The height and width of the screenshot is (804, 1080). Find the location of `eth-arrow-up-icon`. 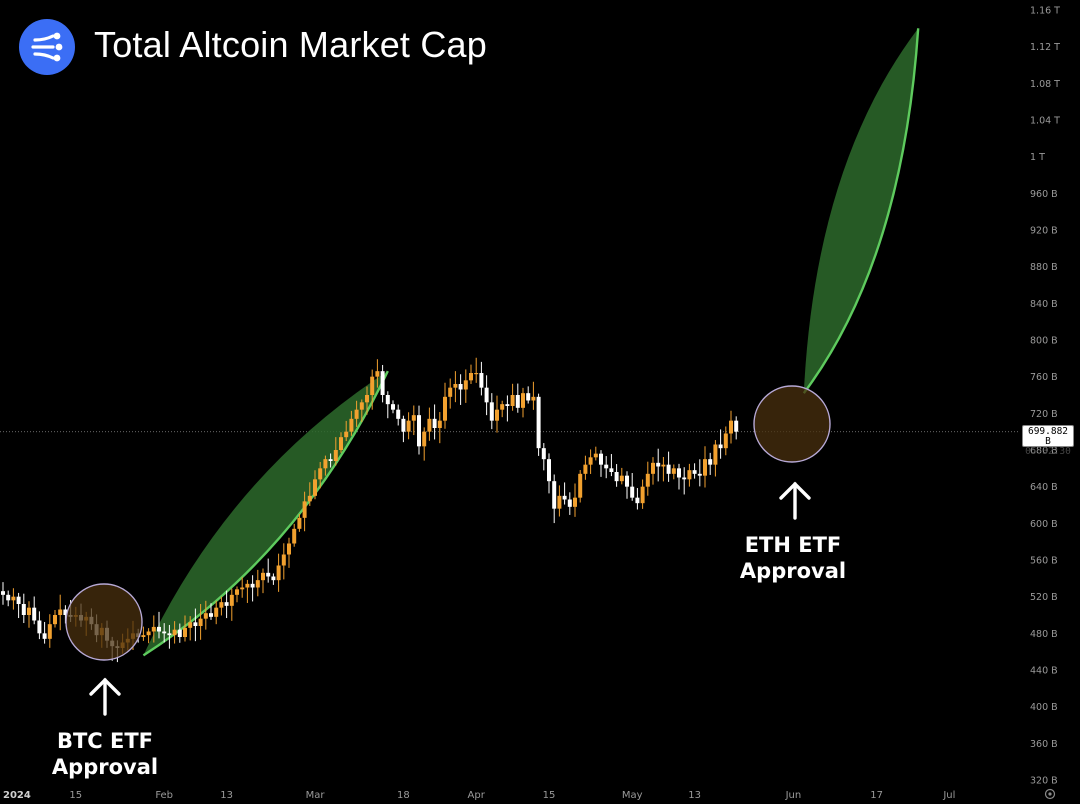

eth-arrow-up-icon is located at coordinates (795, 500).